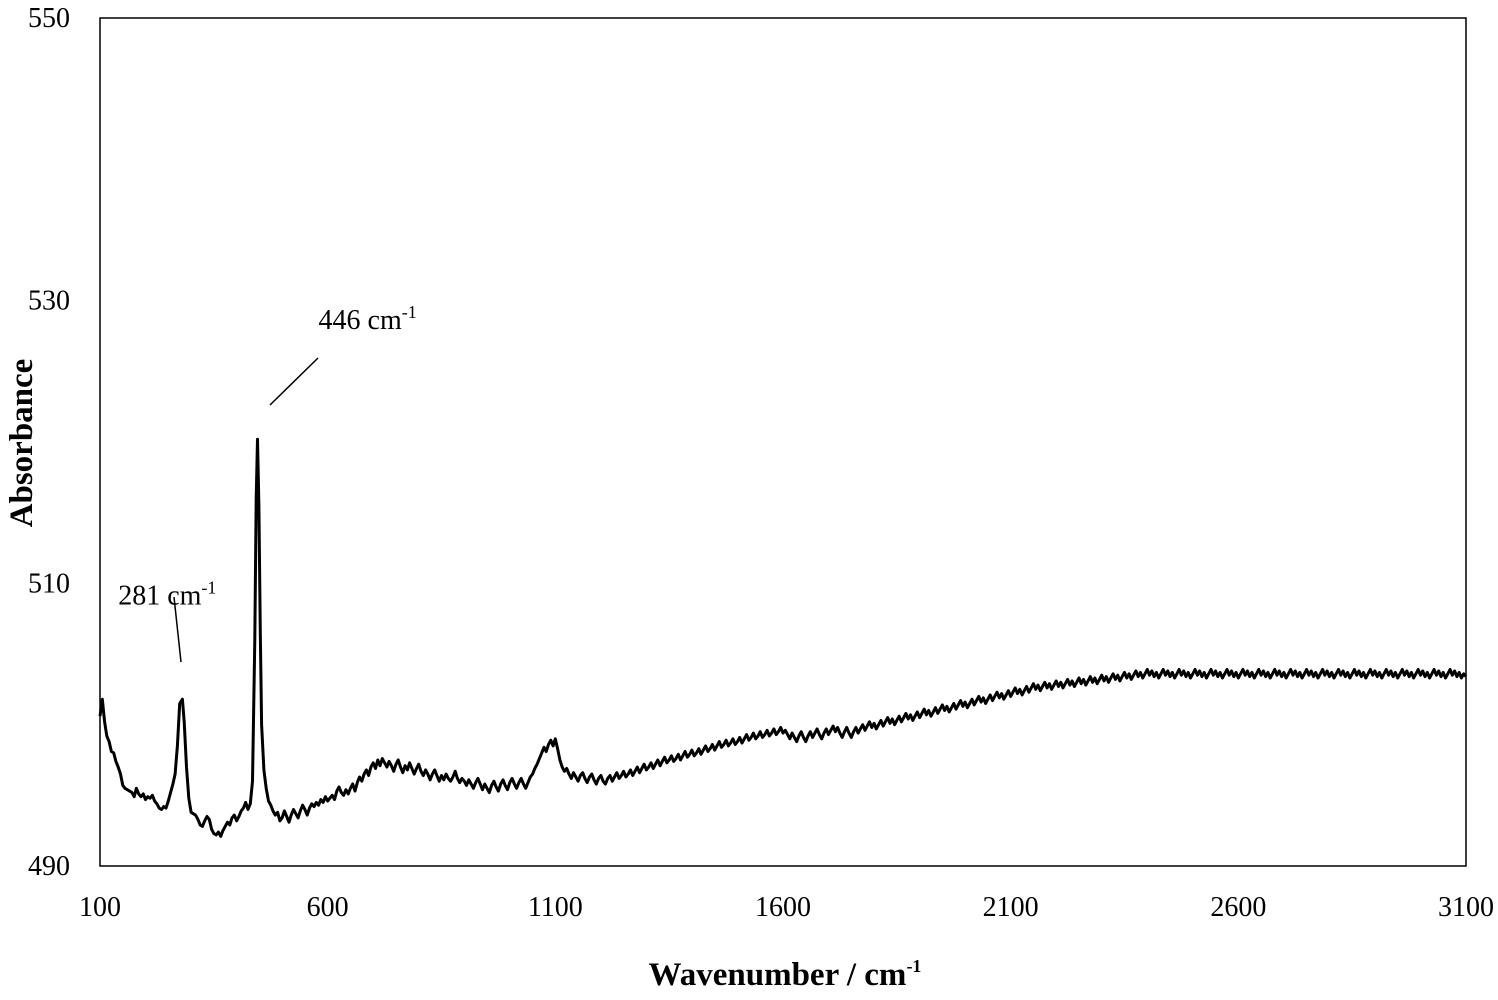 The width and height of the screenshot is (1498, 1000). I want to click on x-tick-label: 1600, so click(783, 907).